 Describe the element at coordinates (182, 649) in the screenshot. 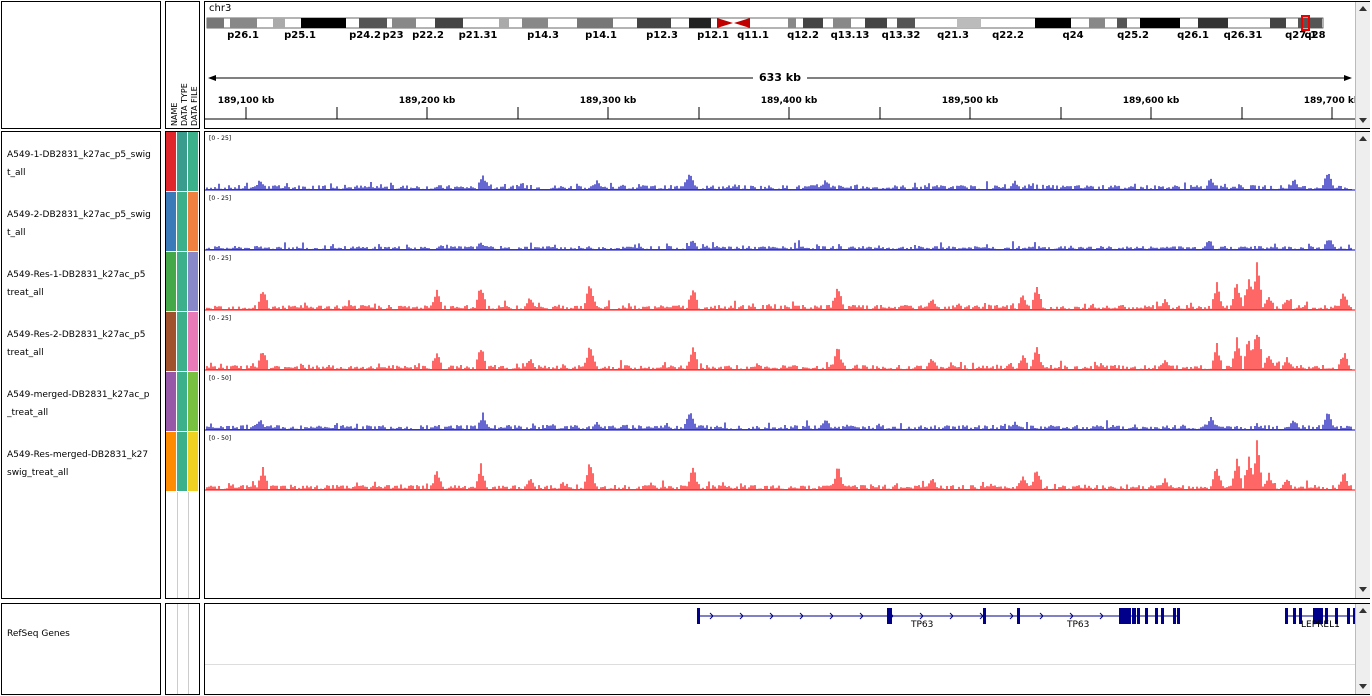

I see `feature-attribute-panel` at that location.